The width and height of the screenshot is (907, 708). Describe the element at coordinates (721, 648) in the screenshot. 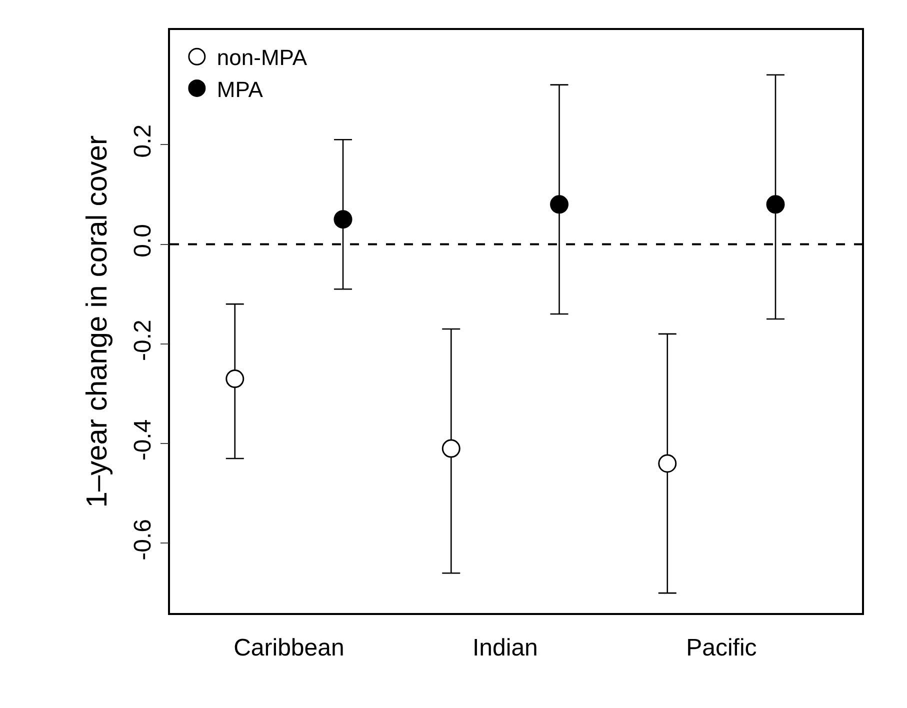

I see `x-tick-label: Pacific` at that location.